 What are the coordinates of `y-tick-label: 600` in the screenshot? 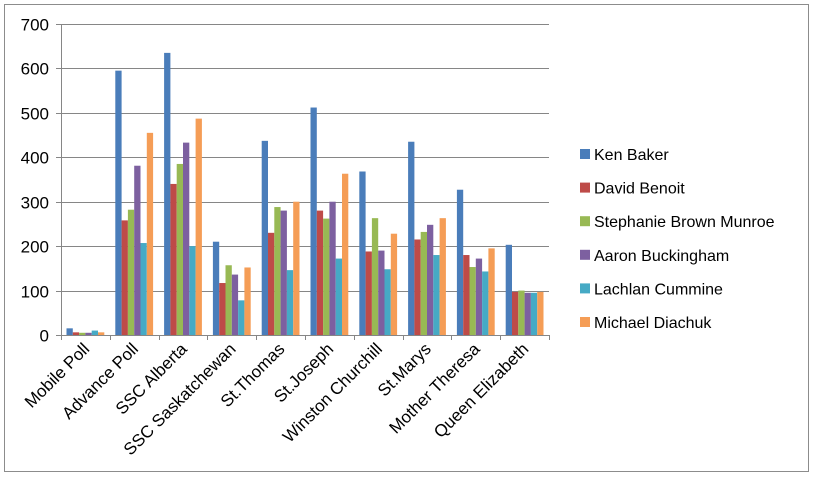 It's located at (35, 69).